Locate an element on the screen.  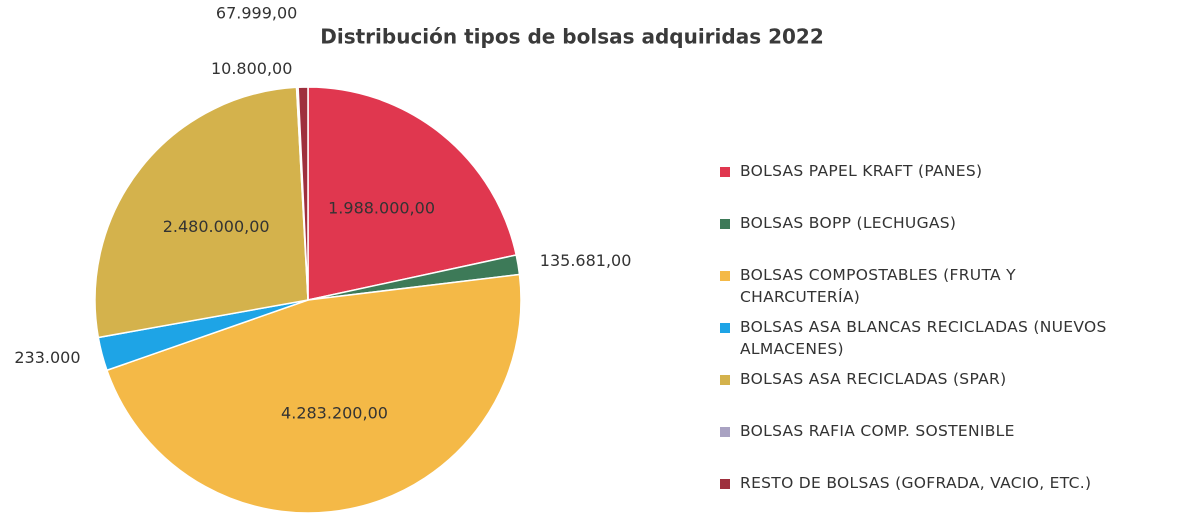
legend-item: BOLSAS BOPP (LECHUGAS) is located at coordinates (930, 238).